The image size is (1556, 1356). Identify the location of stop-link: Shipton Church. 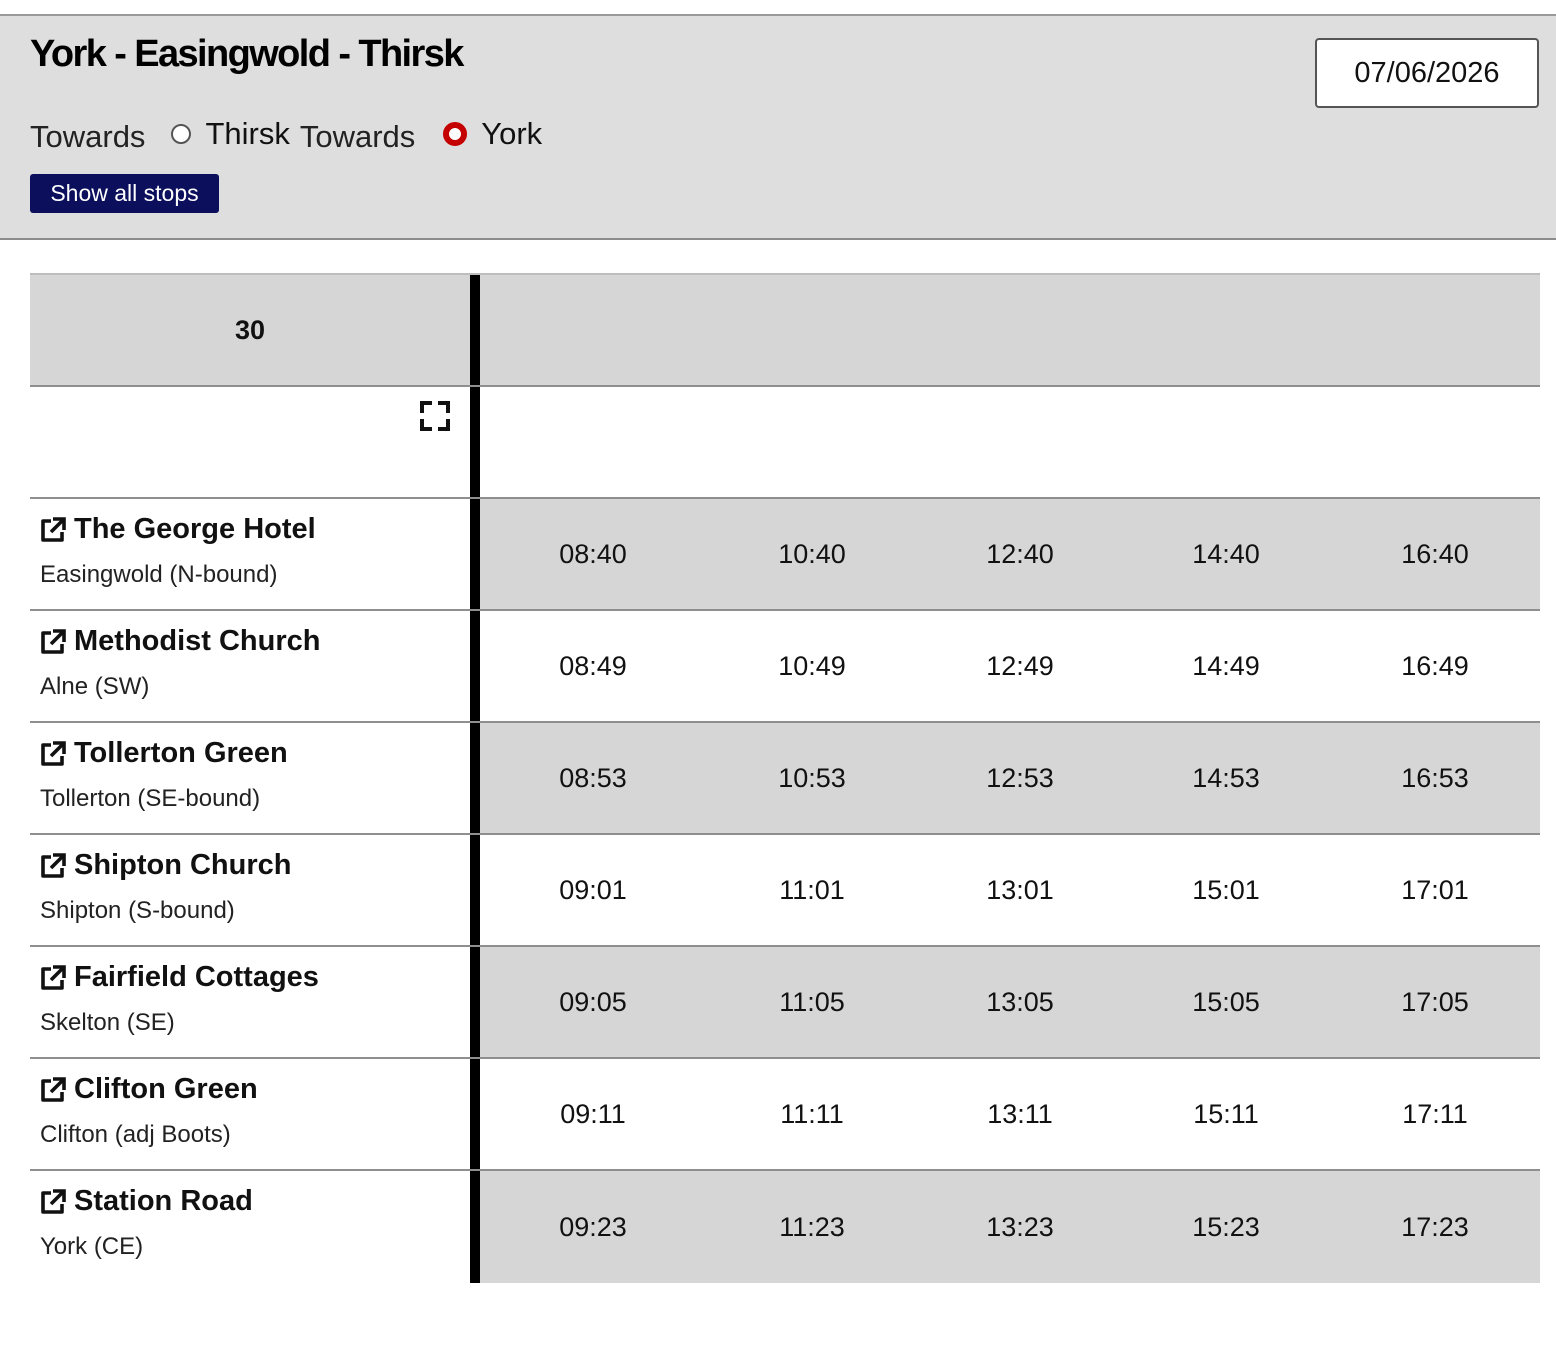
(164, 865).